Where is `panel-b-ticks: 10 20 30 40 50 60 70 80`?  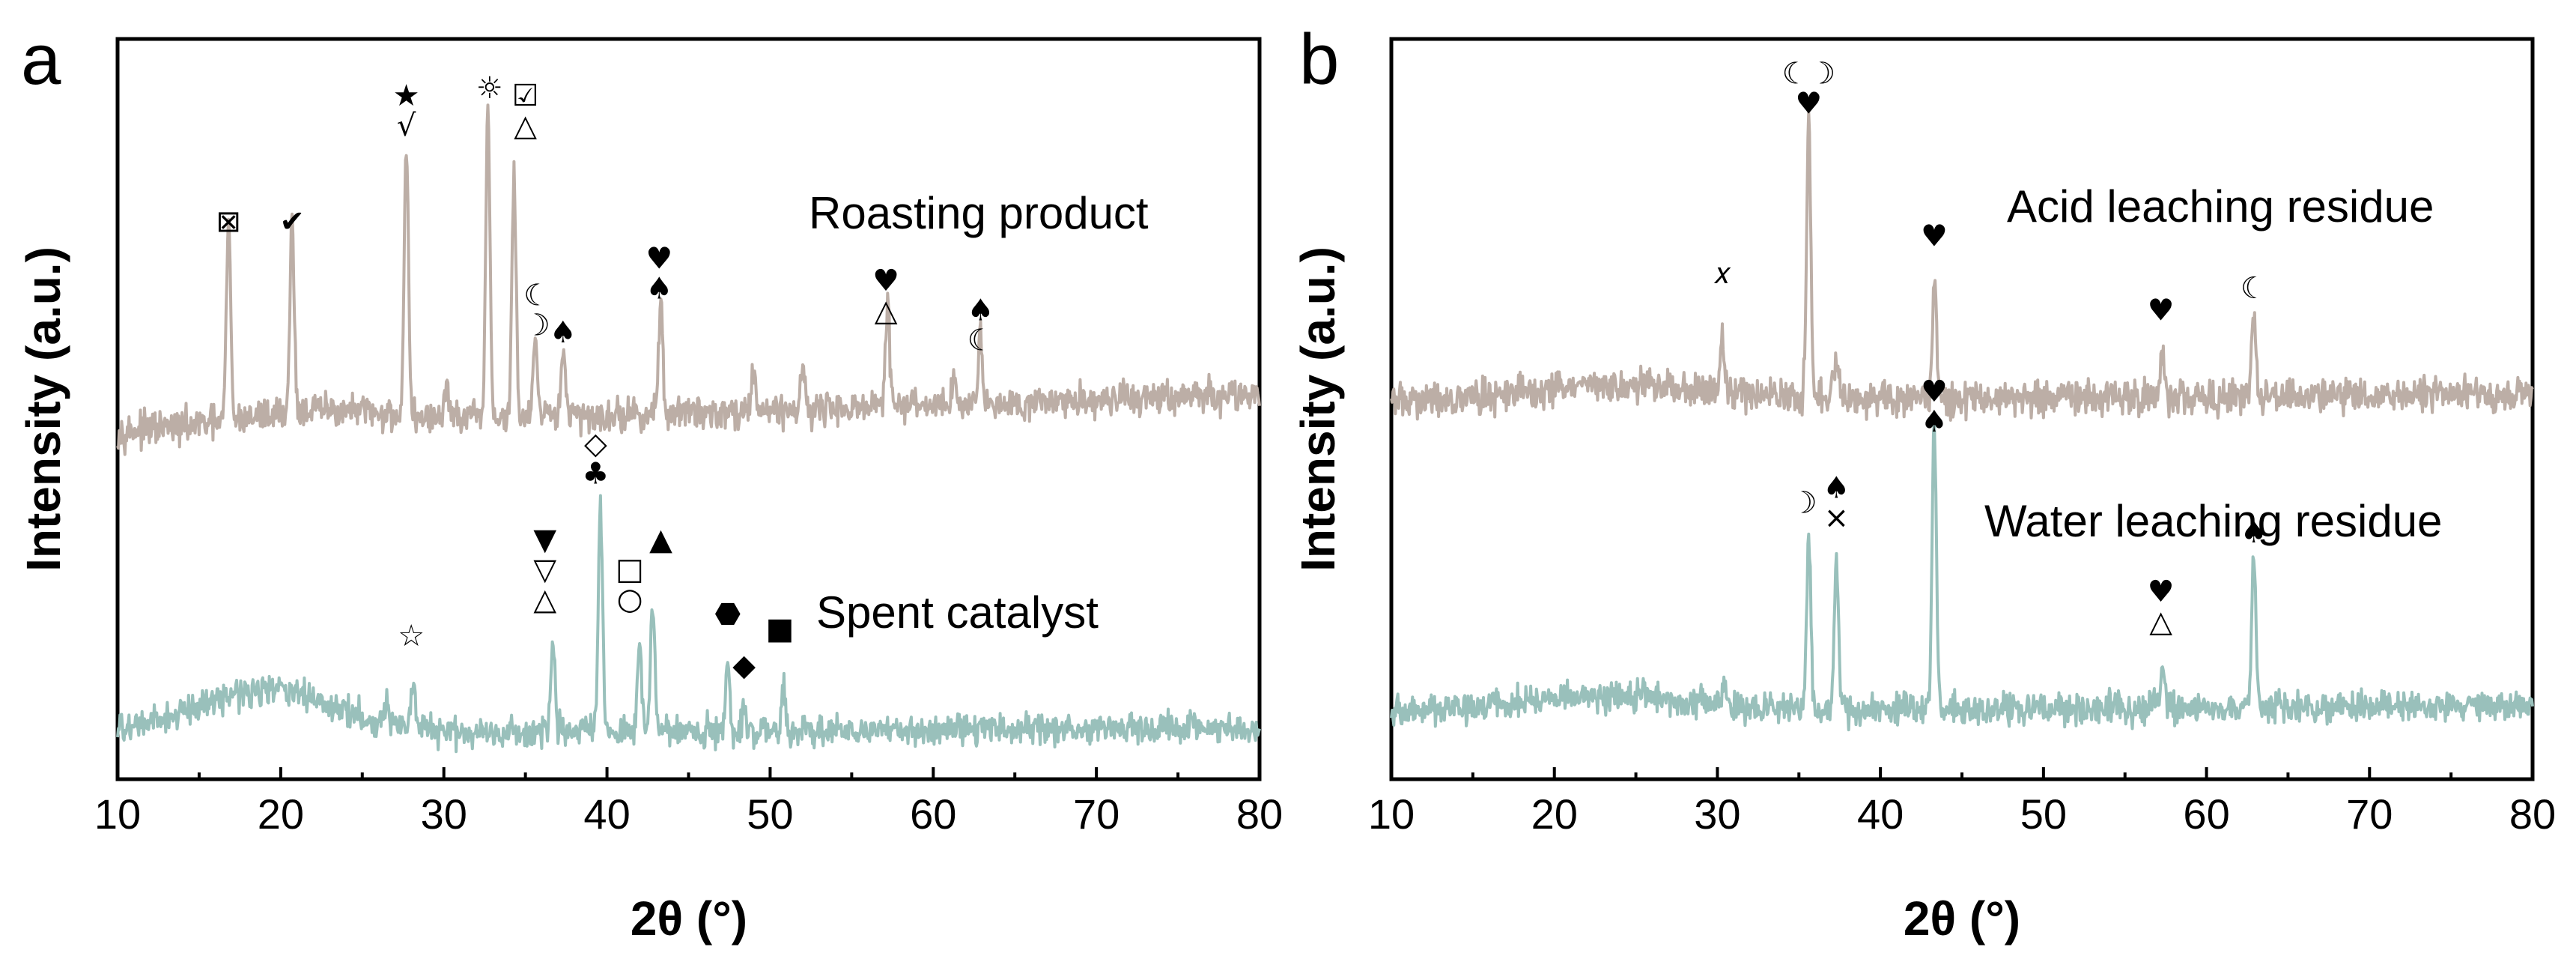
panel-b-ticks: 10 20 30 40 50 60 70 80 is located at coordinates (1962, 802).